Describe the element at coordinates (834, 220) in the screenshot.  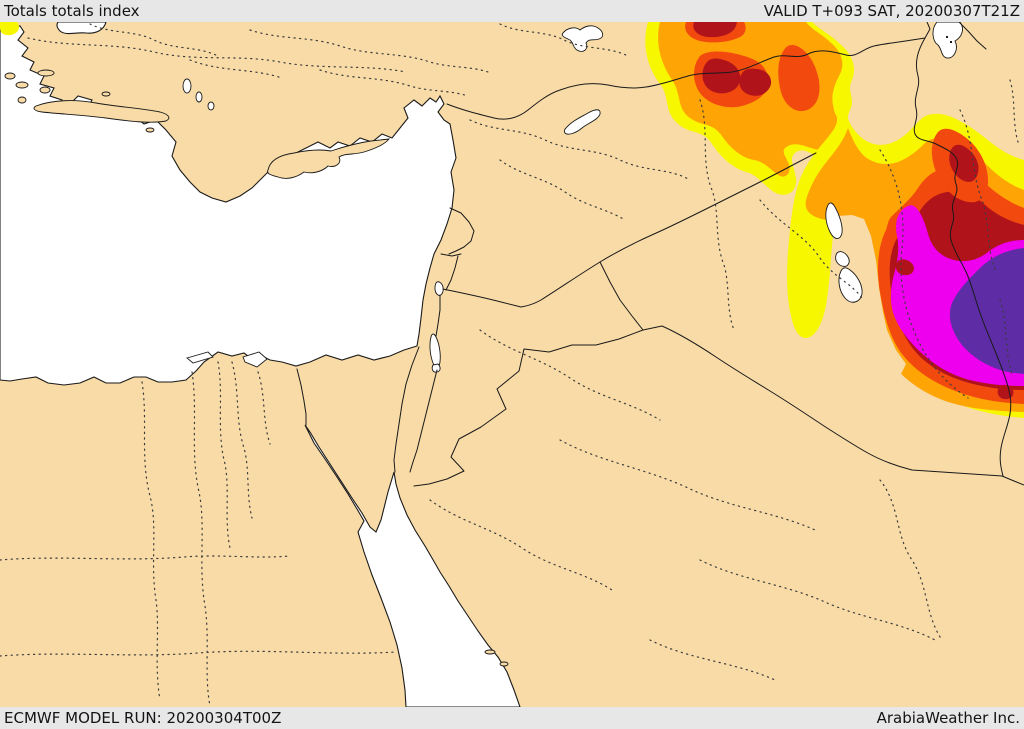
I see `lake-tharthar` at that location.